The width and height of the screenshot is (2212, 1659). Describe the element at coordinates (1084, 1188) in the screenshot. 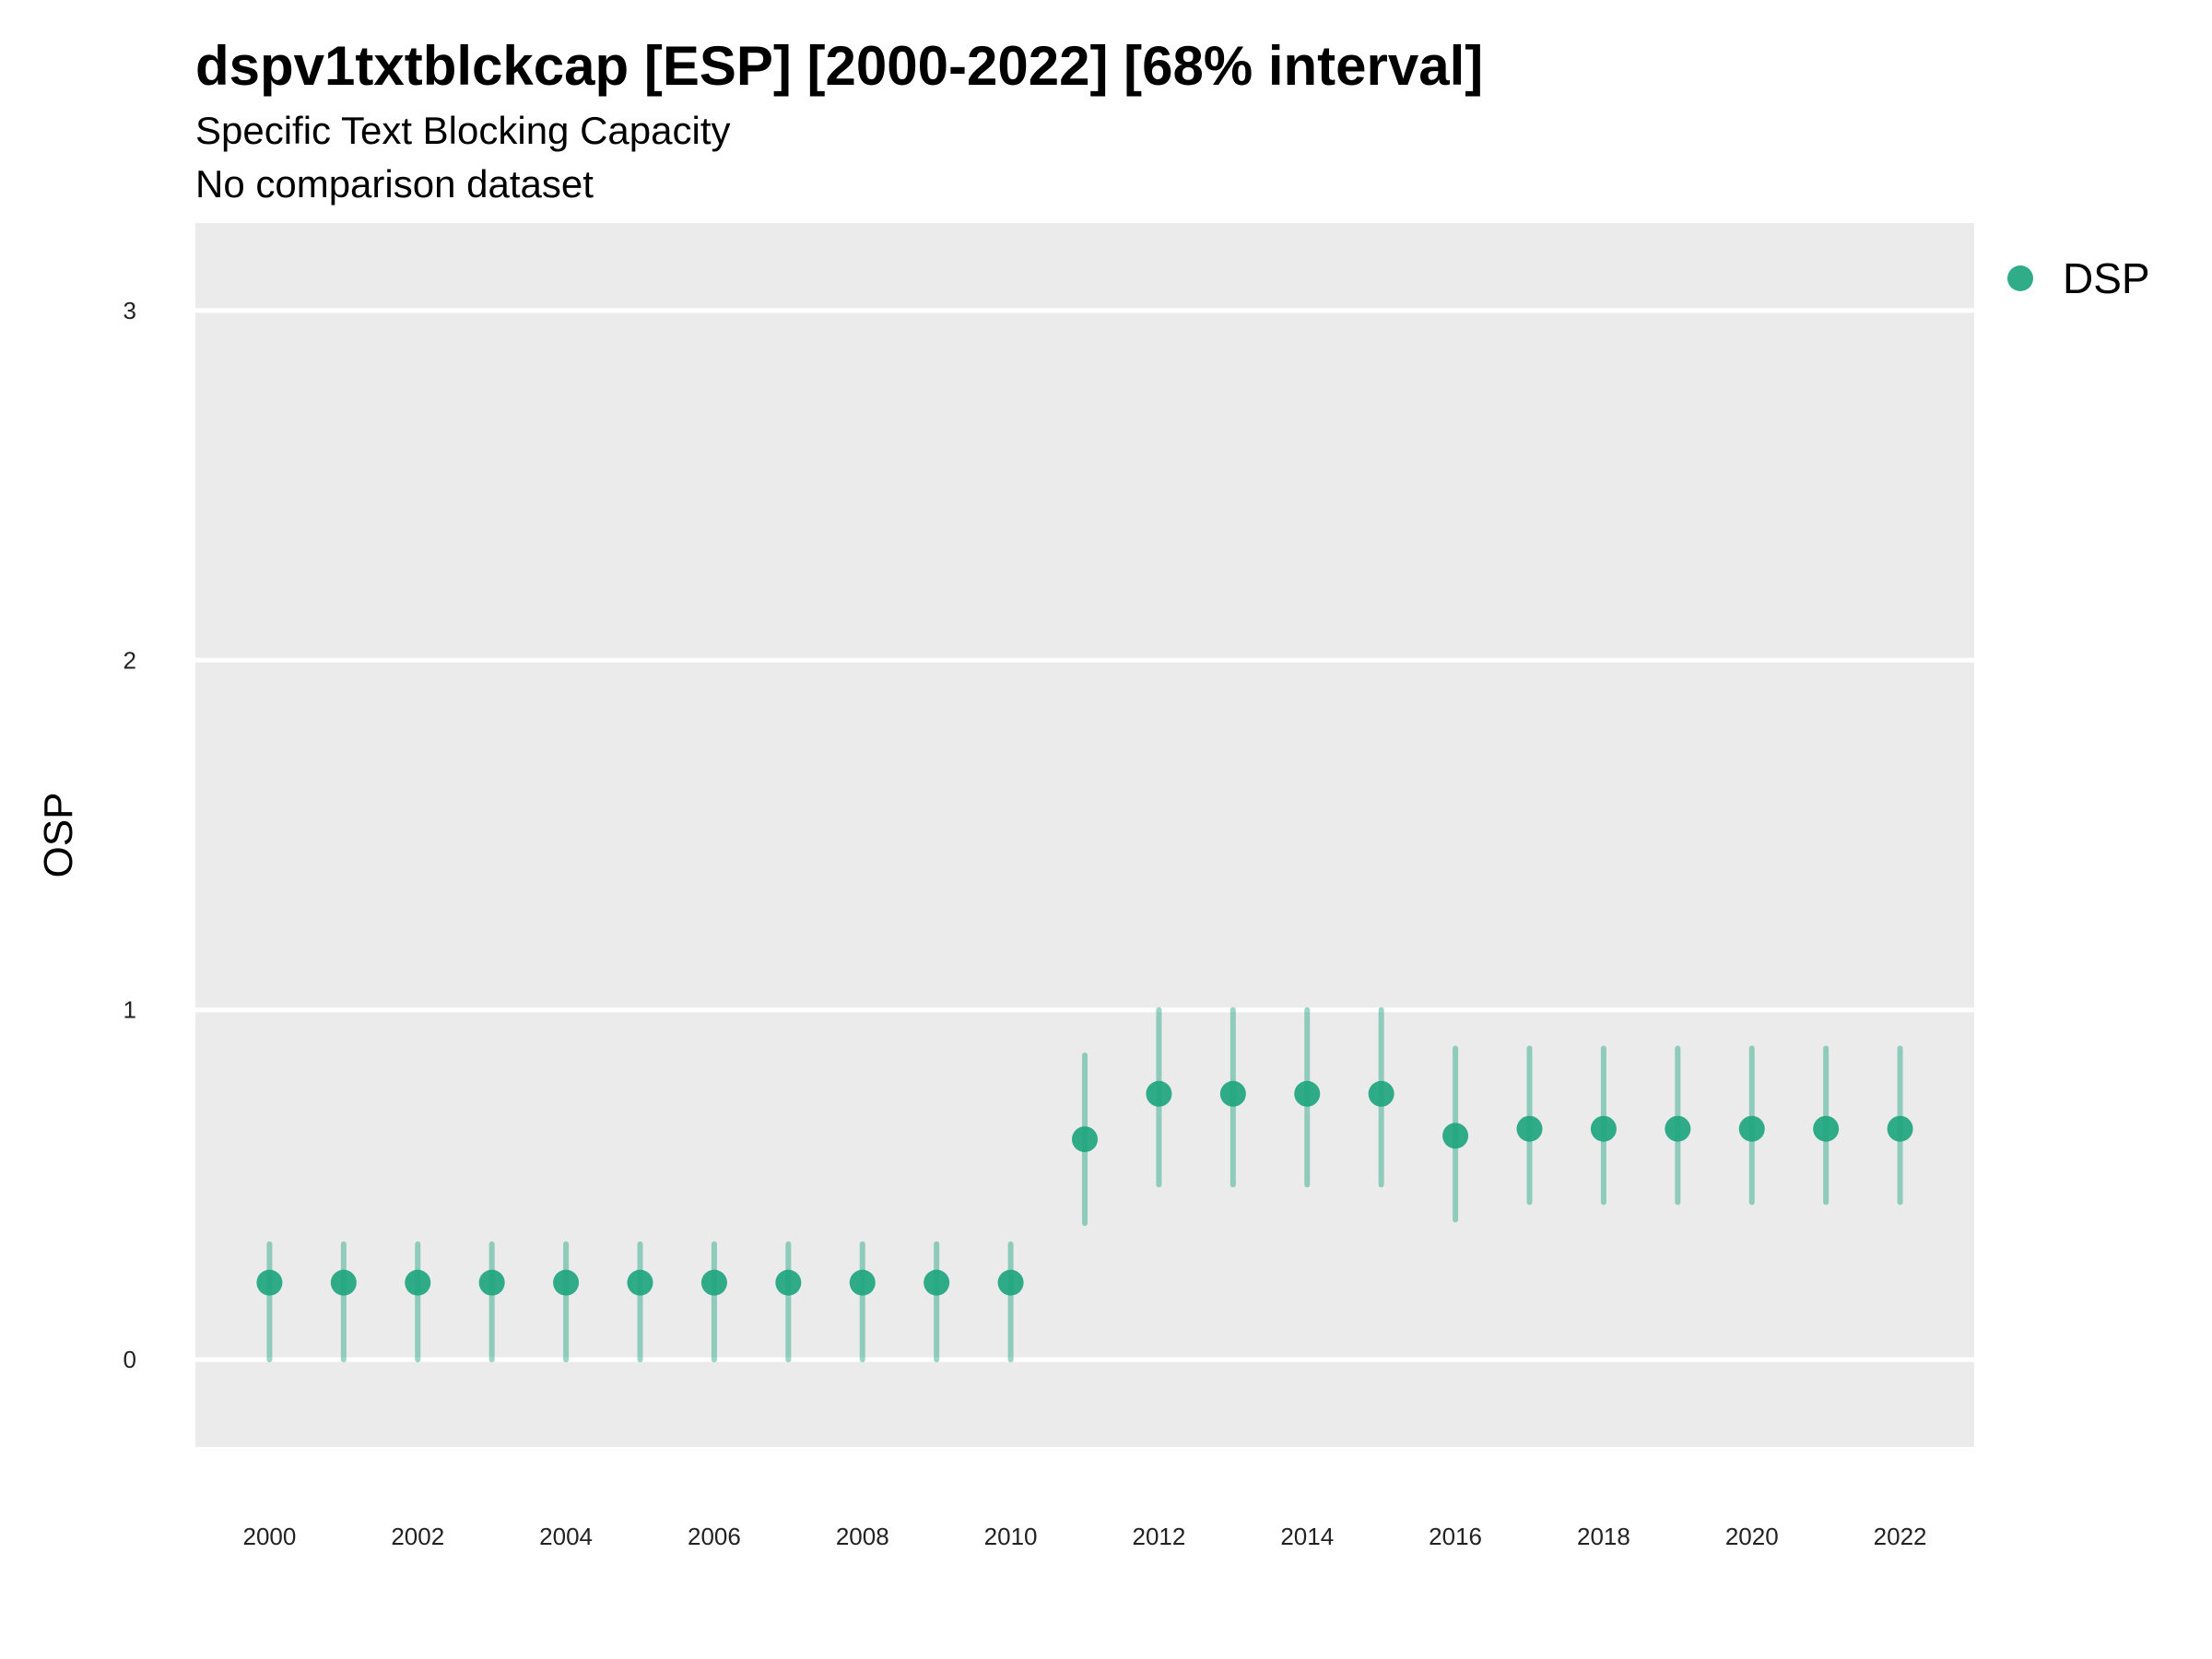

I see `data-points` at that location.